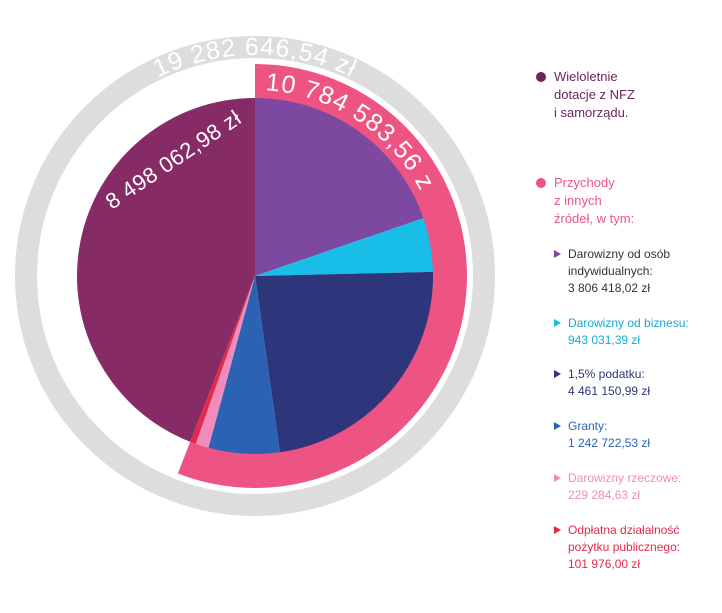 Image resolution: width=722 pixels, height=613 pixels. I want to click on legend-value: 1 242 722,53 zł, so click(609, 443).